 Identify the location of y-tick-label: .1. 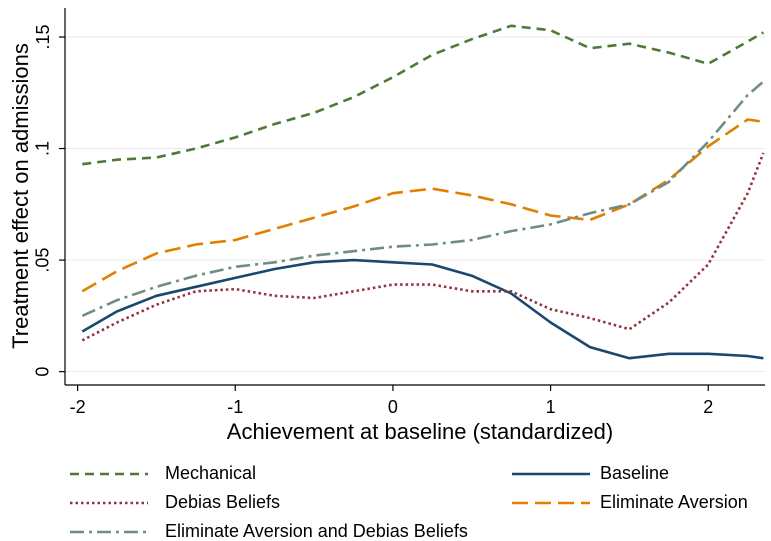
(43, 148).